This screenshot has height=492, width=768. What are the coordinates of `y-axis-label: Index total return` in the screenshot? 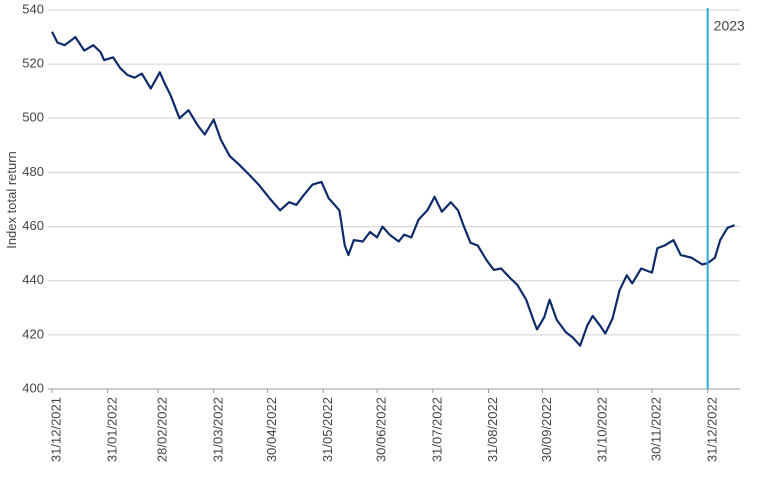 It's located at (11, 200).